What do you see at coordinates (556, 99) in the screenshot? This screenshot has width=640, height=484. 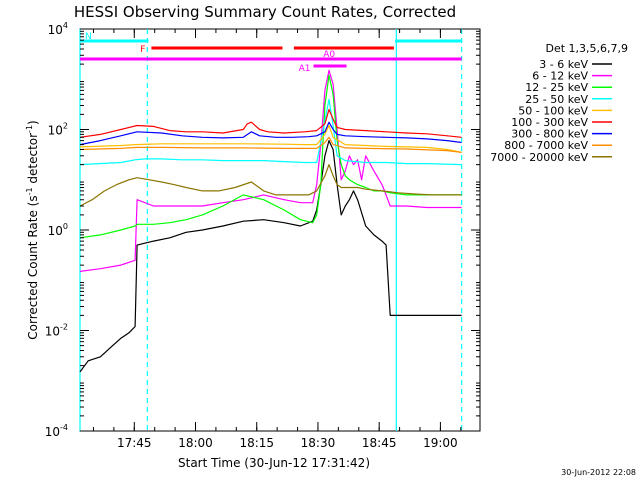 I see `legend-label: 25 - 50 keV` at bounding box center [556, 99].